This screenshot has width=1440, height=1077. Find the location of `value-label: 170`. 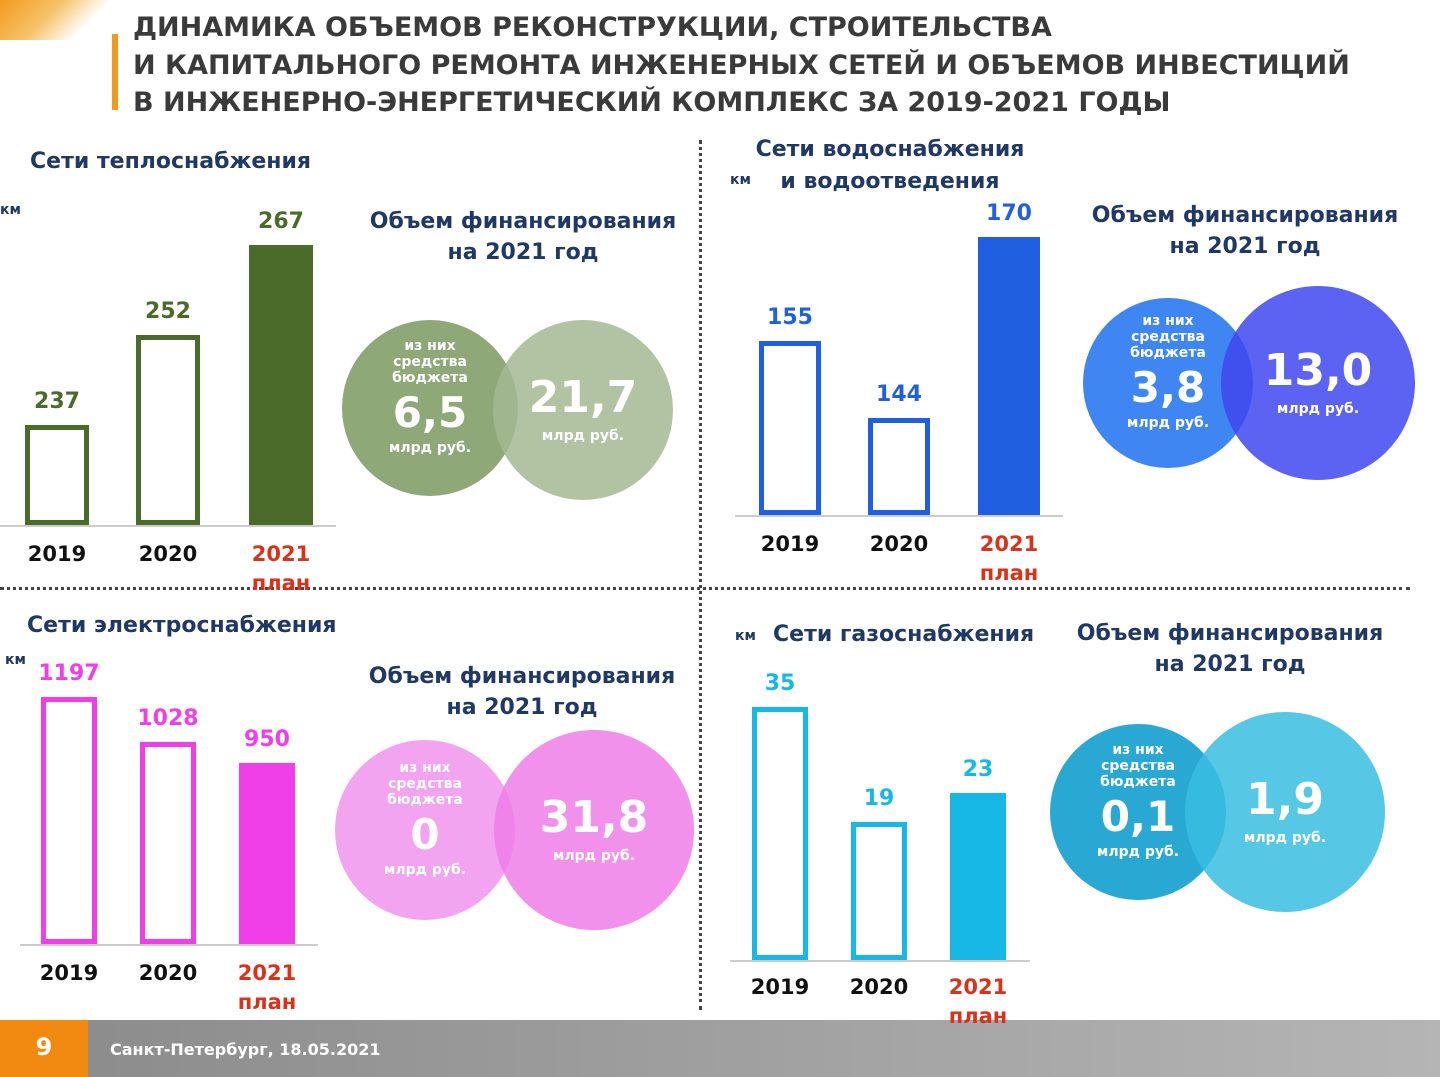

value-label: 170 is located at coordinates (1009, 213).